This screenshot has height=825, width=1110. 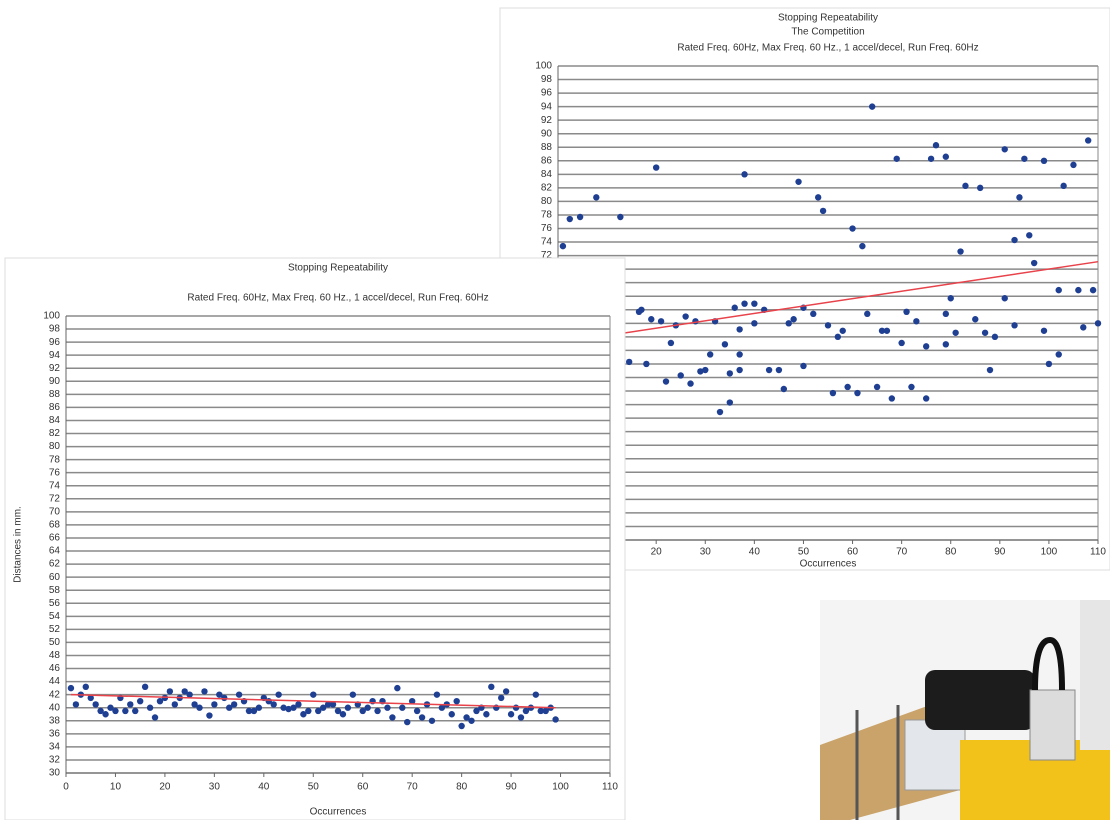 What do you see at coordinates (55, 720) in the screenshot?
I see `y-tick-label: 38` at bounding box center [55, 720].